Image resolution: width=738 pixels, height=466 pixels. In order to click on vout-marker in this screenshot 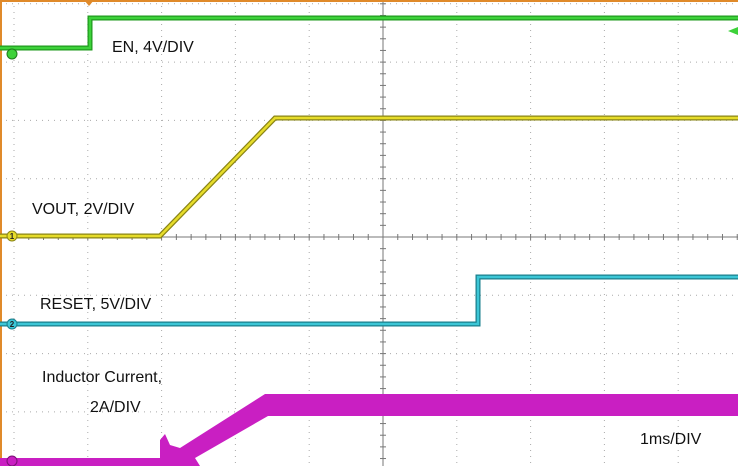, I will do `click(12, 236)`.